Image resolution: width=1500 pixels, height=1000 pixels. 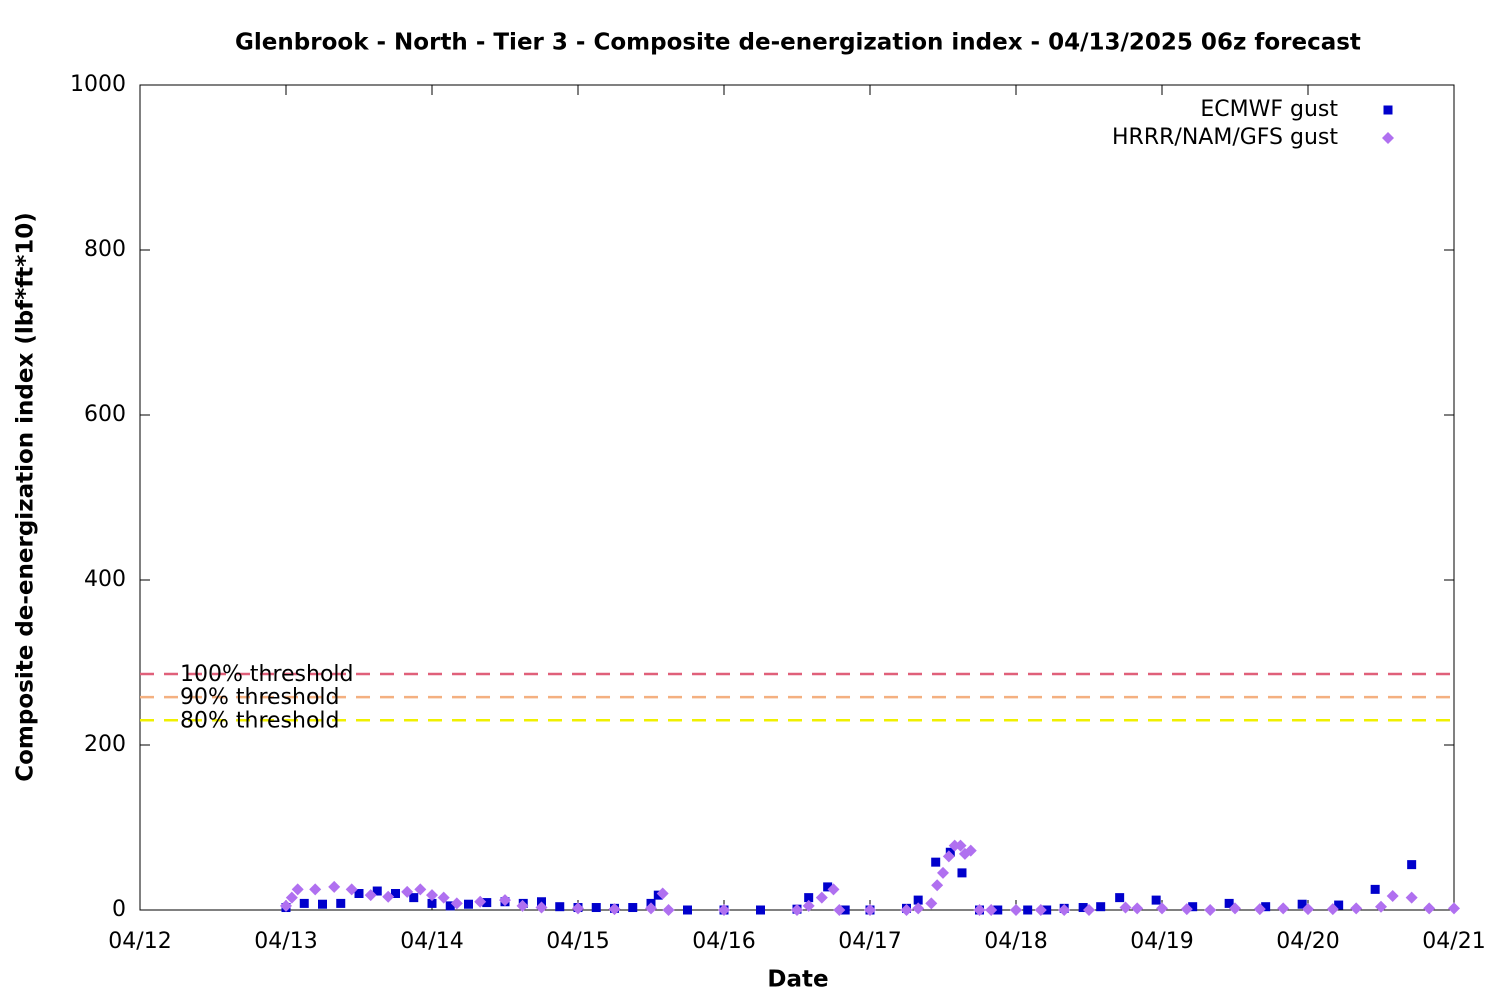 I want to click on x-tick-label: 04/21, so click(x=1453, y=941).